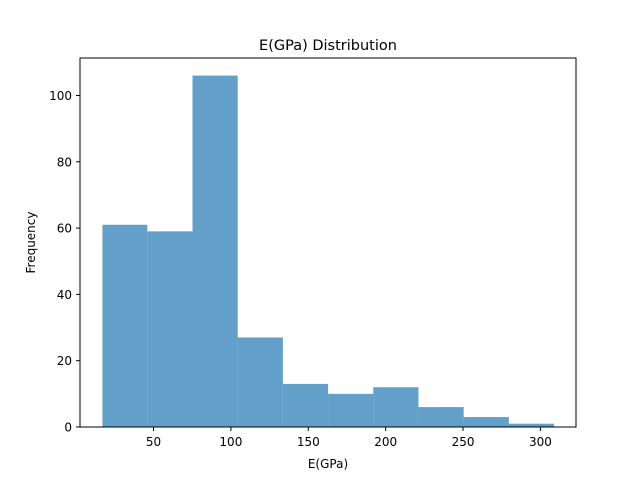 The height and width of the screenshot is (484, 640). Describe the element at coordinates (64, 162) in the screenshot. I see `y-tick-label: 80` at that location.